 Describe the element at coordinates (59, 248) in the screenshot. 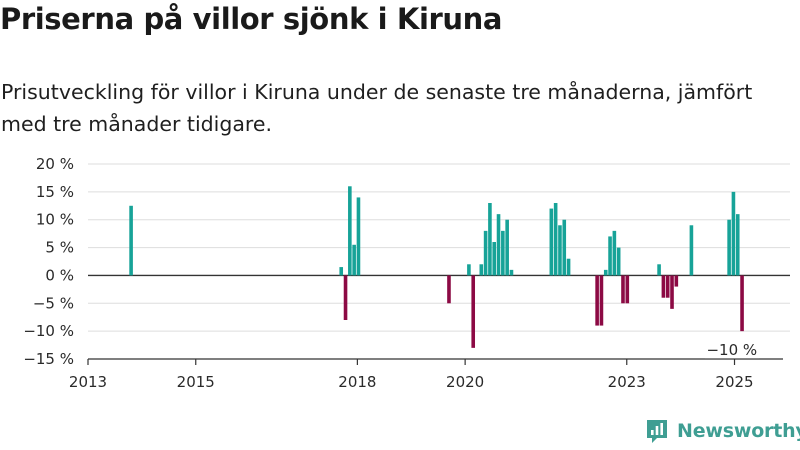

I see `y-tick-label: 5 %` at that location.